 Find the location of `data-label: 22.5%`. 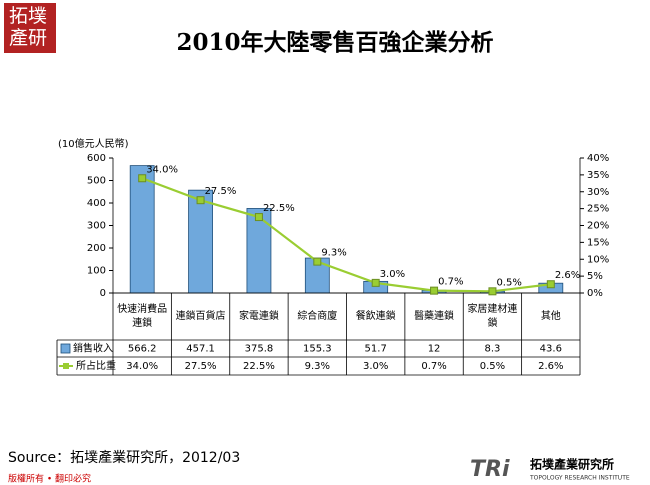

data-label: 22.5% is located at coordinates (279, 208).